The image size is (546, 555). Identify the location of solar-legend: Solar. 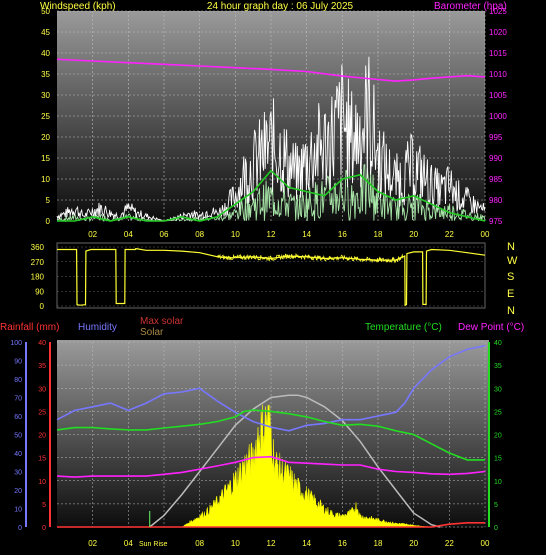
(152, 332).